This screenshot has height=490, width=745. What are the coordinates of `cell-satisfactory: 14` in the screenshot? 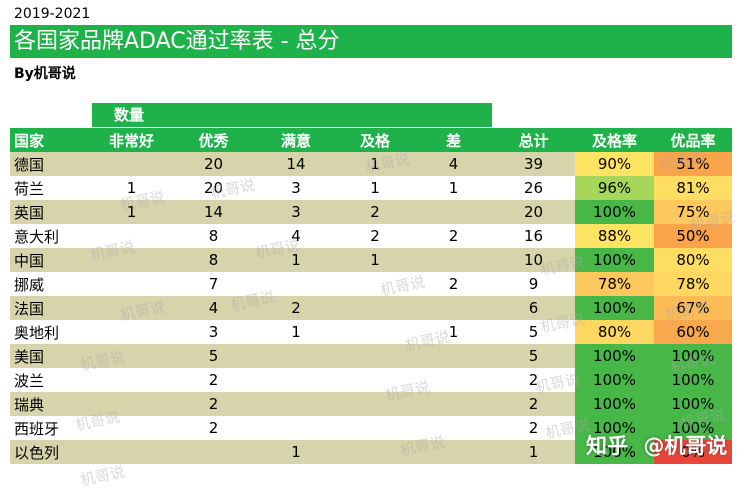 It's located at (296, 164).